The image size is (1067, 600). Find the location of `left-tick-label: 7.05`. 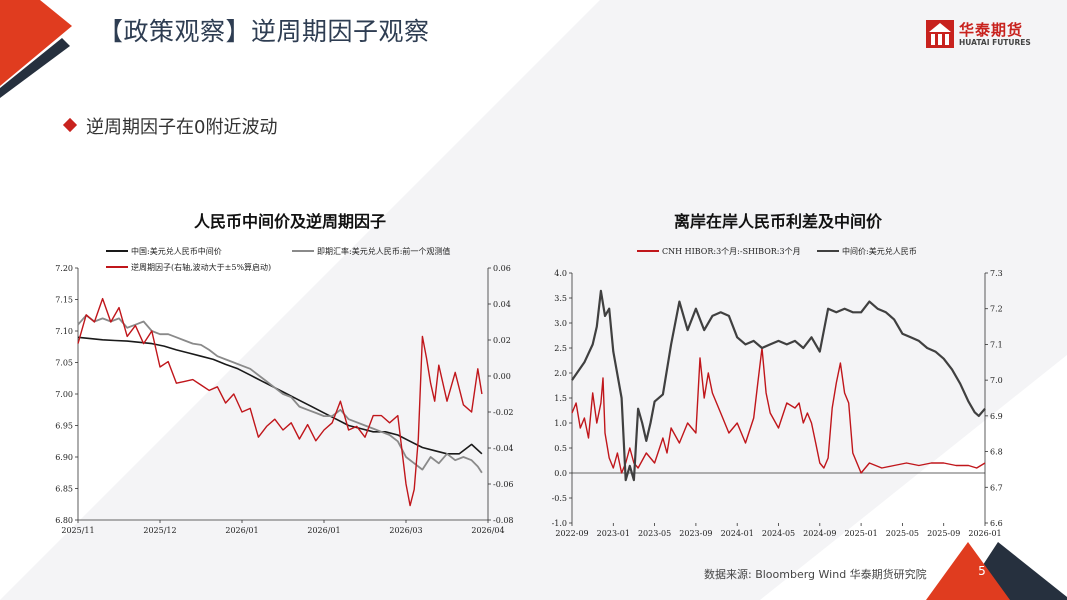

left-tick-label: 7.05 is located at coordinates (64, 363).